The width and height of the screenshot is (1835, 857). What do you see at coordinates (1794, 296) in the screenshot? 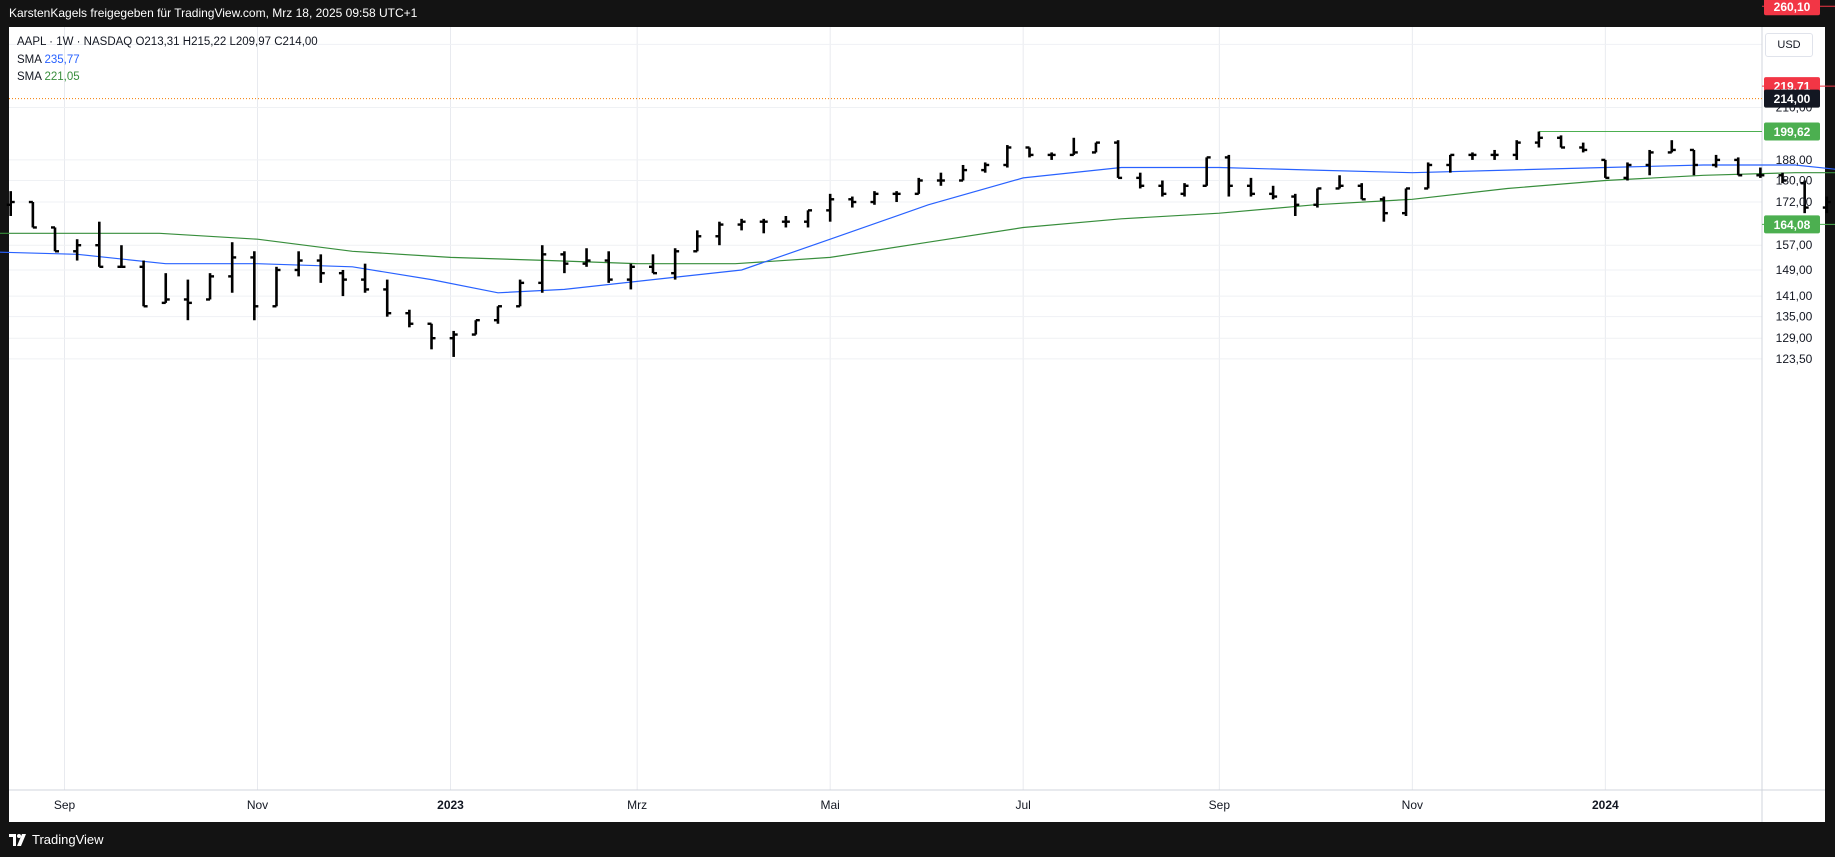
I see `y-tick-label: 141,00` at bounding box center [1794, 296].